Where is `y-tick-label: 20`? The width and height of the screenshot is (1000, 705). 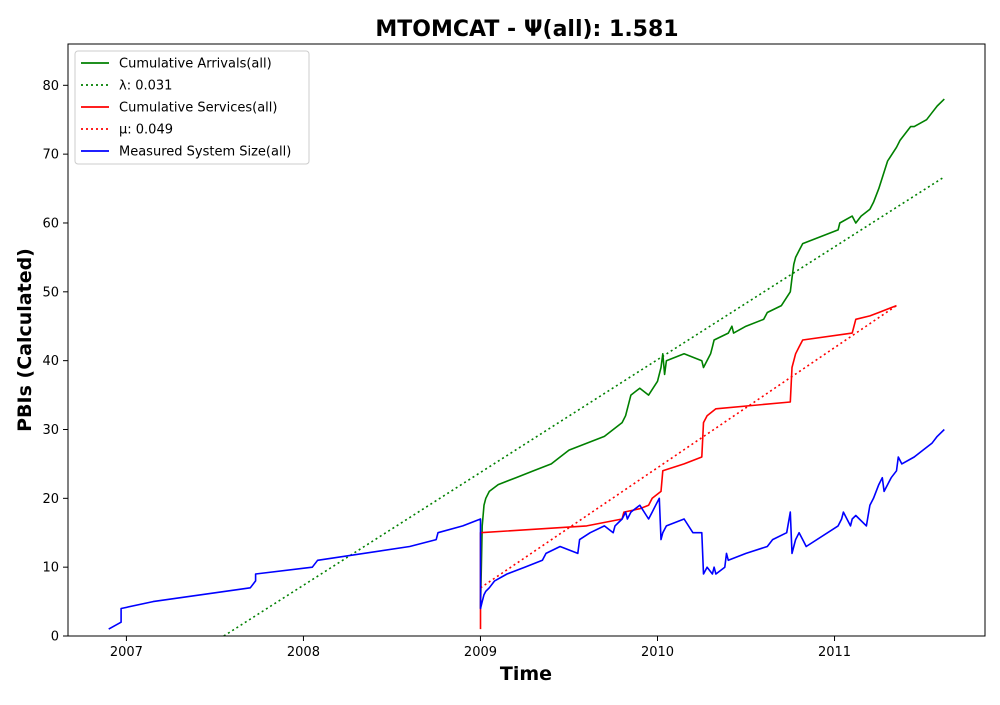 y-tick-label: 20 is located at coordinates (50, 499).